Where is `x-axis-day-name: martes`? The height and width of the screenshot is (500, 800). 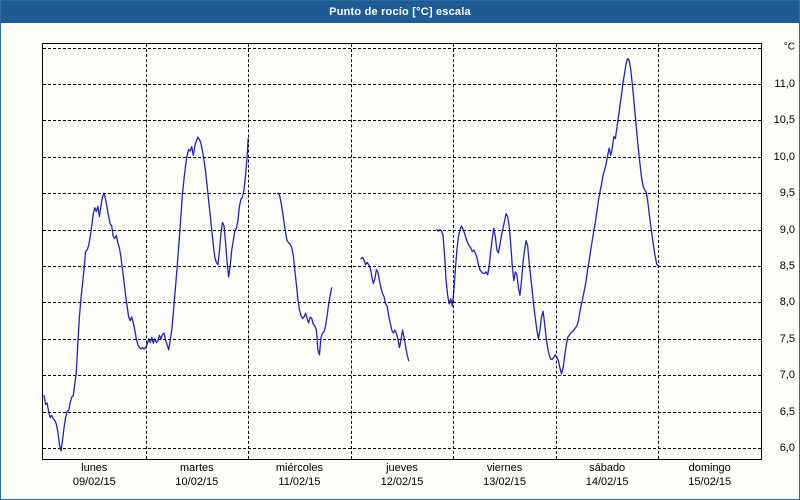
x-axis-day-name: martes is located at coordinates (197, 468).